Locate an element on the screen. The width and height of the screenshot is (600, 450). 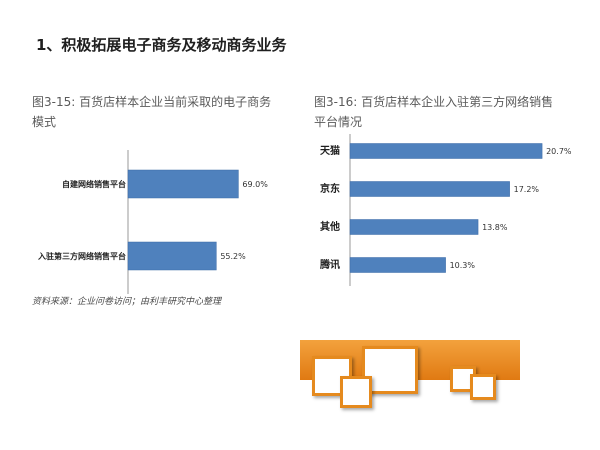
chart2-value-label-3: 13.8% is located at coordinates (495, 227).